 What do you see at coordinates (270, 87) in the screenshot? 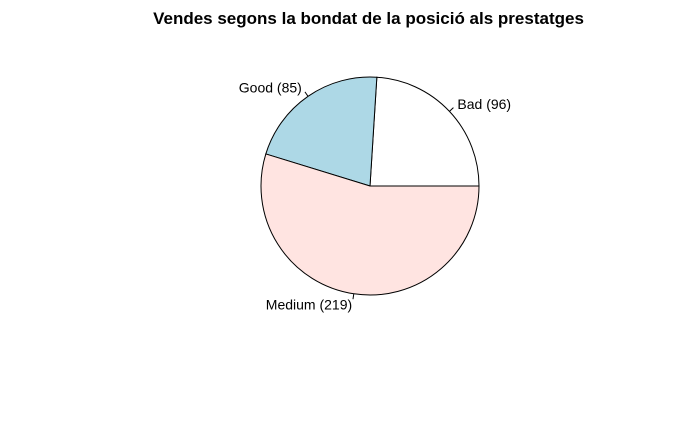
I see `slice-label-good: Good (85)` at bounding box center [270, 87].